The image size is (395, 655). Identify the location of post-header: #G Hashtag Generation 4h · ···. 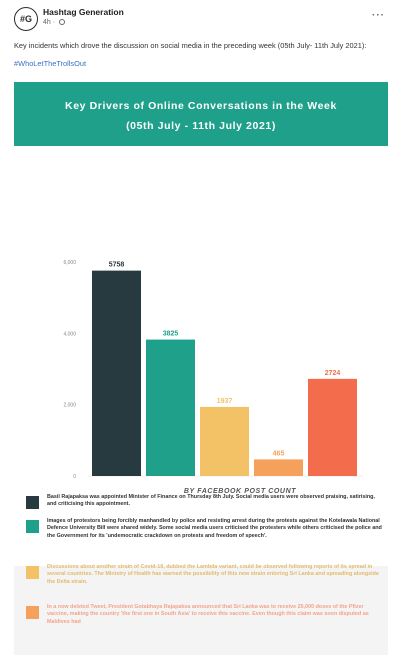
(197, 16).